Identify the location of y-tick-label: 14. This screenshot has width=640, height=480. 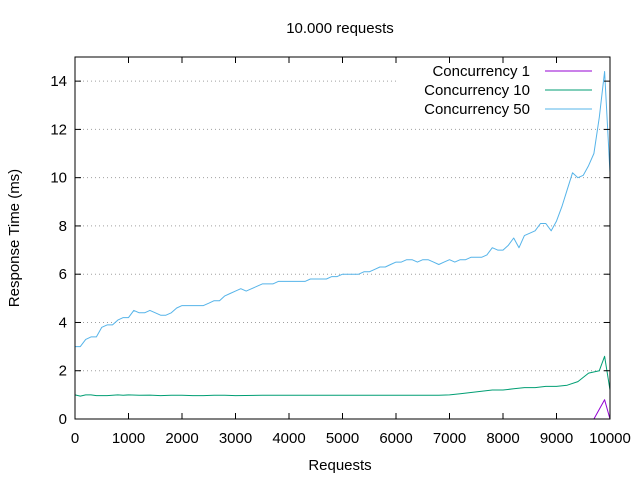
(58, 81).